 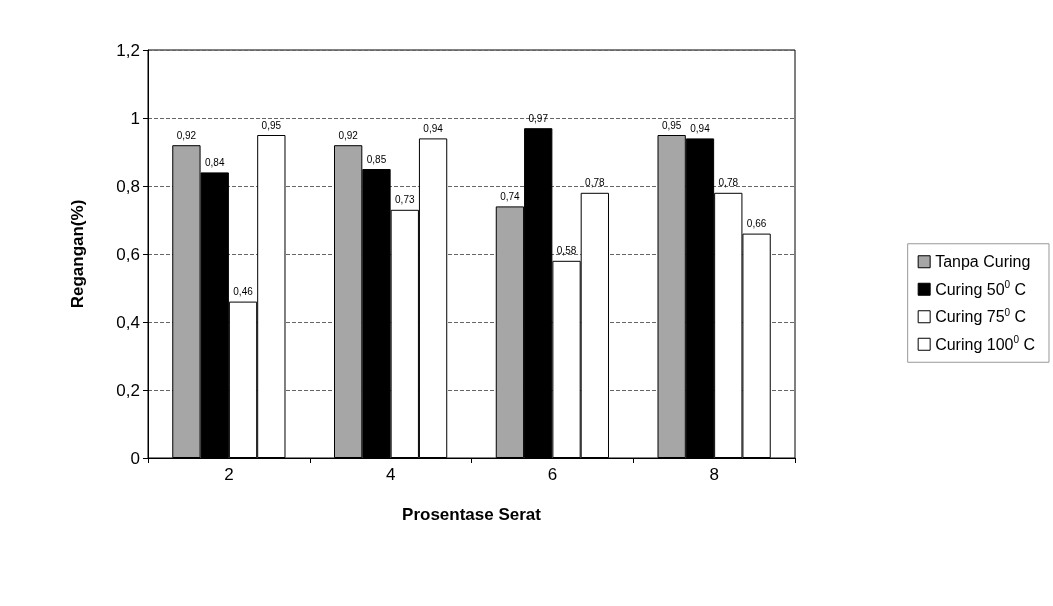 I want to click on legend-label: Tanpa Curing, so click(x=983, y=262).